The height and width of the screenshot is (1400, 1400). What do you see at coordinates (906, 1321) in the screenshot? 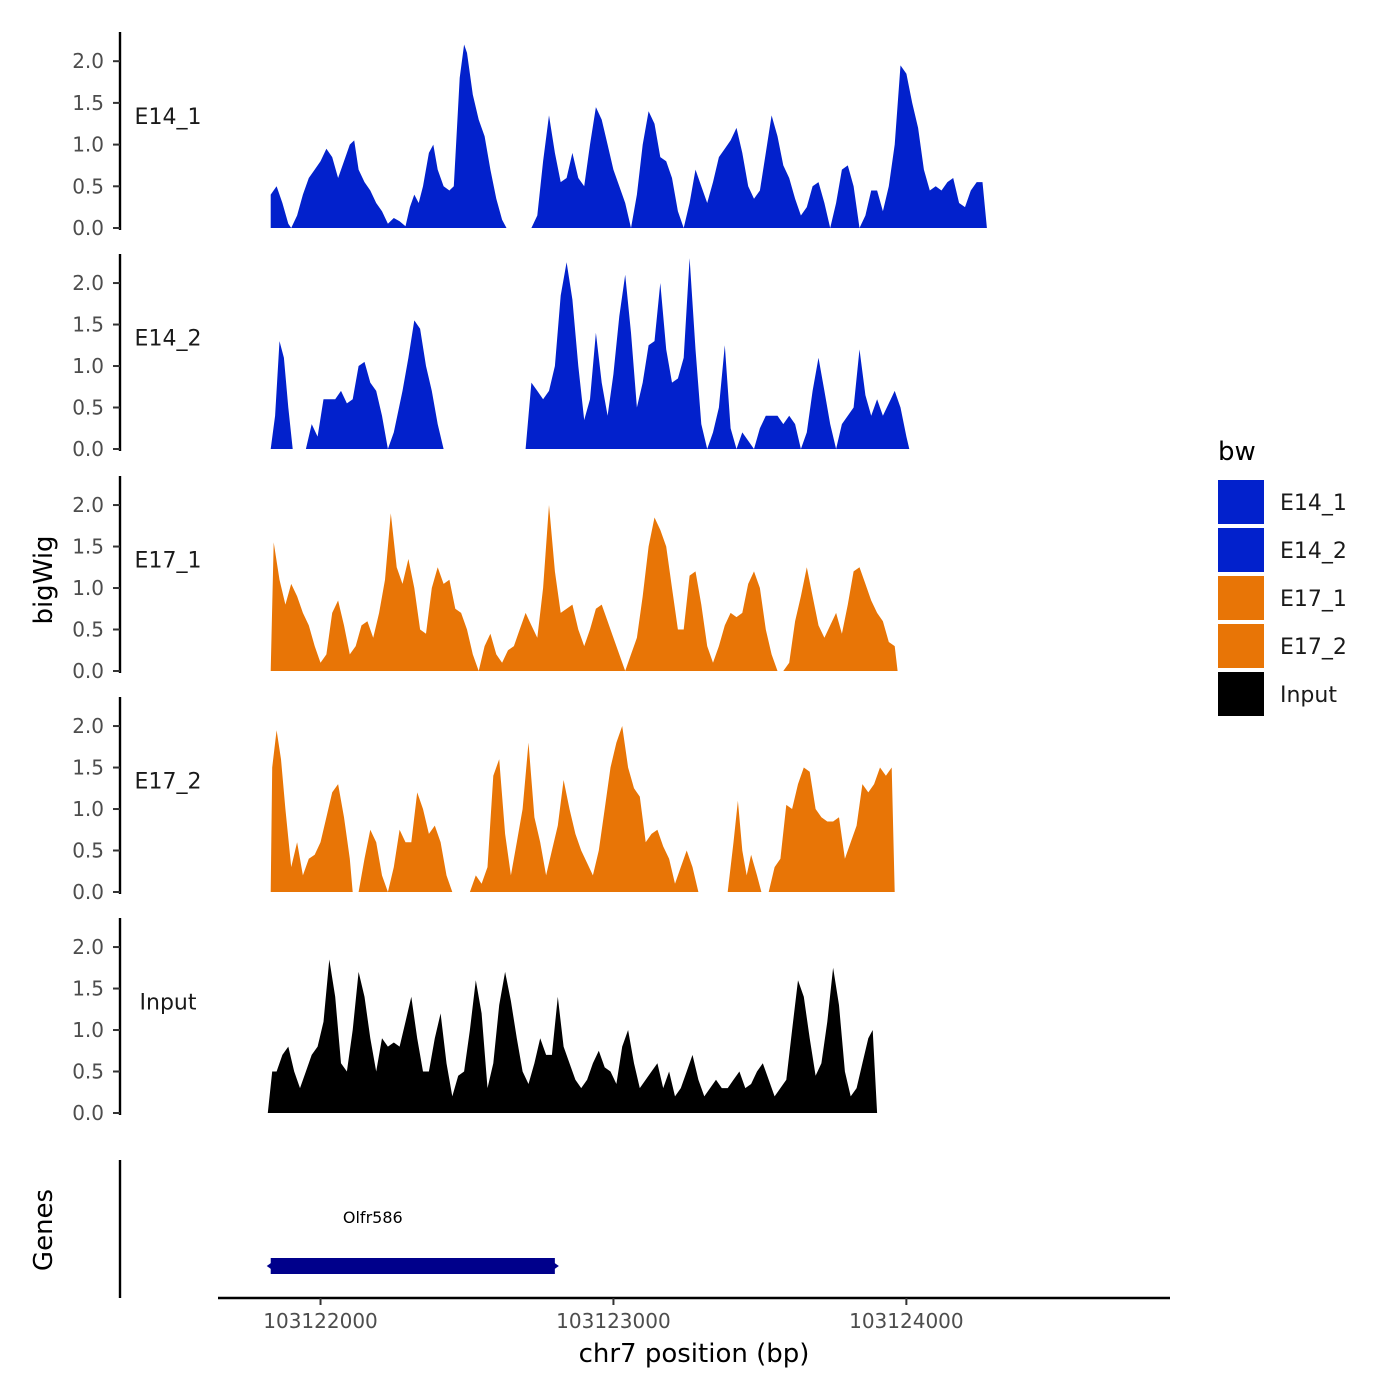
I see `x-tick-label: 103124000` at bounding box center [906, 1321].